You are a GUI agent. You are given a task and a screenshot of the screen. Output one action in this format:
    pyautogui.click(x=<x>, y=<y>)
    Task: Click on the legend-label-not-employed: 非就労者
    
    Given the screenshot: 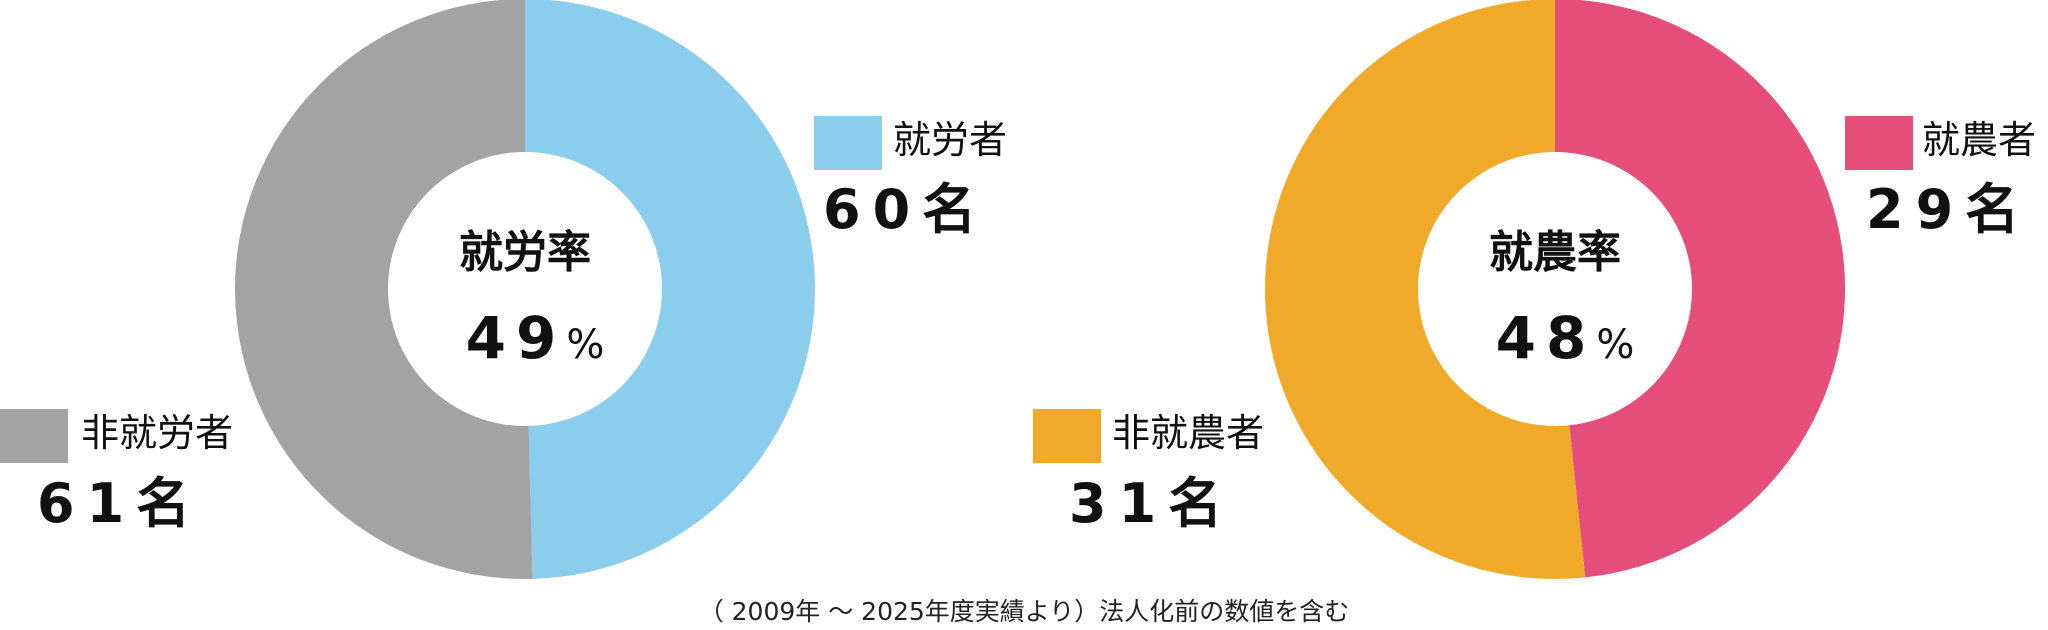 What is the action you would take?
    pyautogui.click(x=157, y=433)
    